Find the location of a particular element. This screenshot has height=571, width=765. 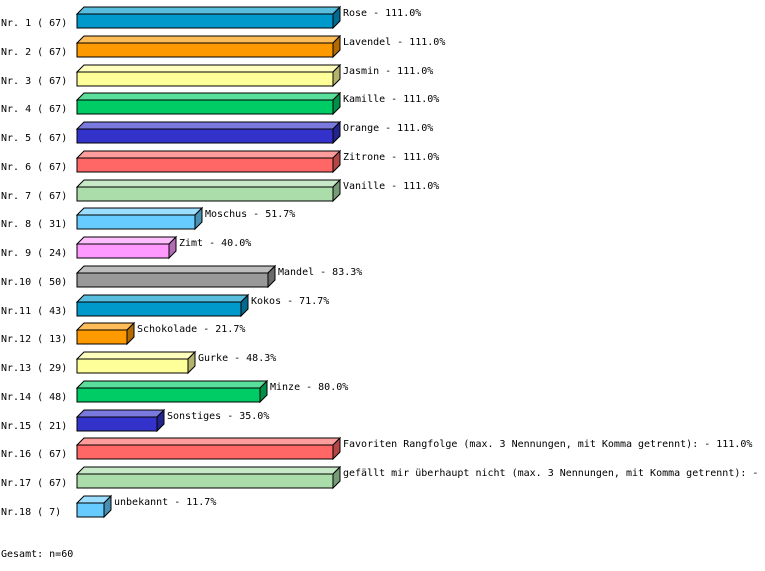

bar-value-label: Moschus - 51.7% is located at coordinates (250, 214).